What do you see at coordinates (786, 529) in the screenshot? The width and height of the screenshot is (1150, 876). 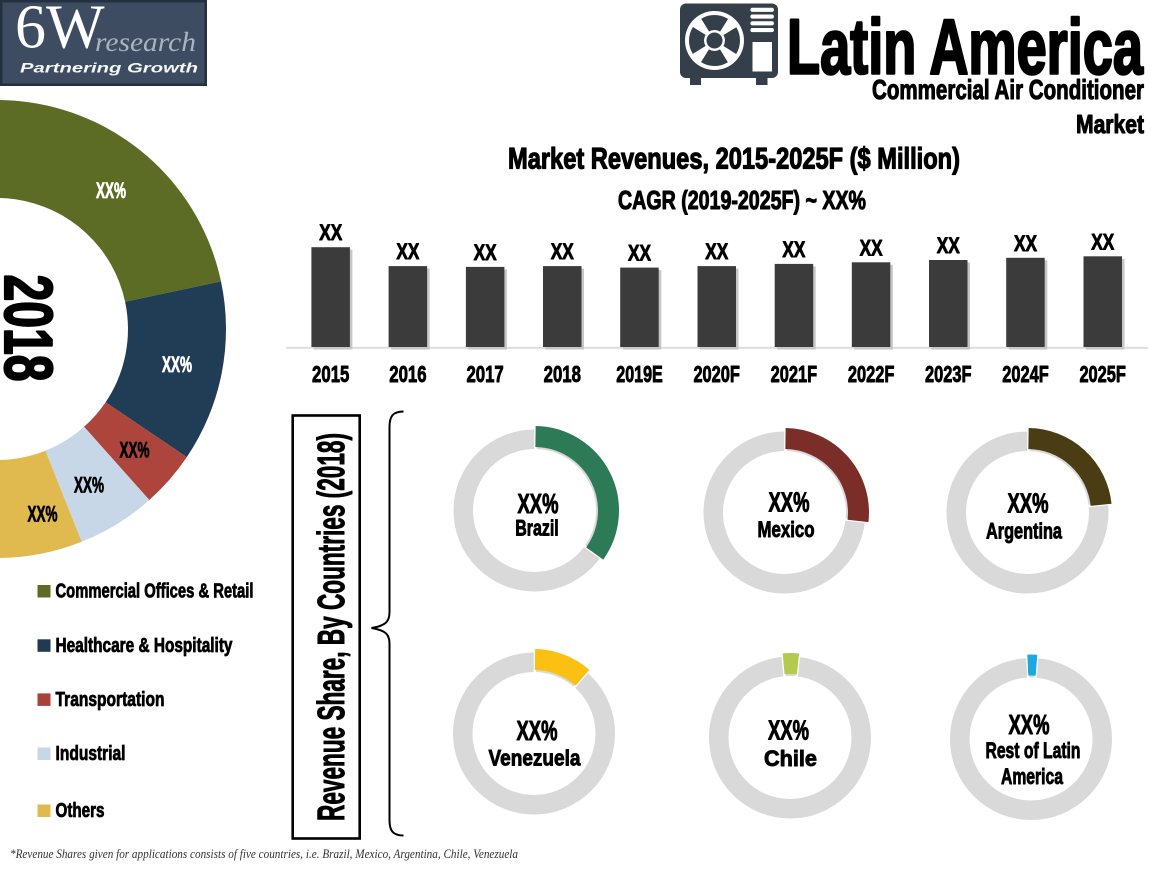 I see `svg-text: Mexico` at bounding box center [786, 529].